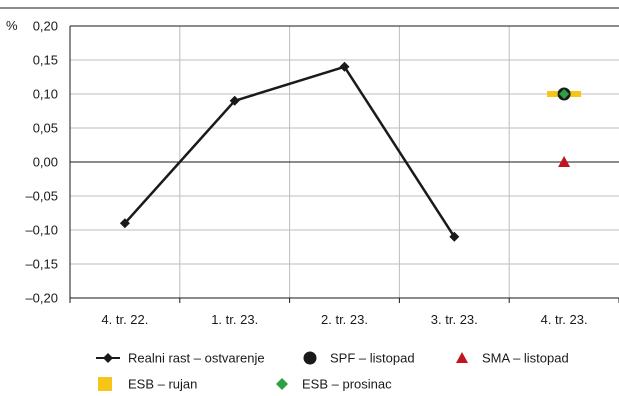 This screenshot has height=396, width=619. Describe the element at coordinates (124, 319) in the screenshot. I see `x-tick-label: 4. tr. 22.` at that location.